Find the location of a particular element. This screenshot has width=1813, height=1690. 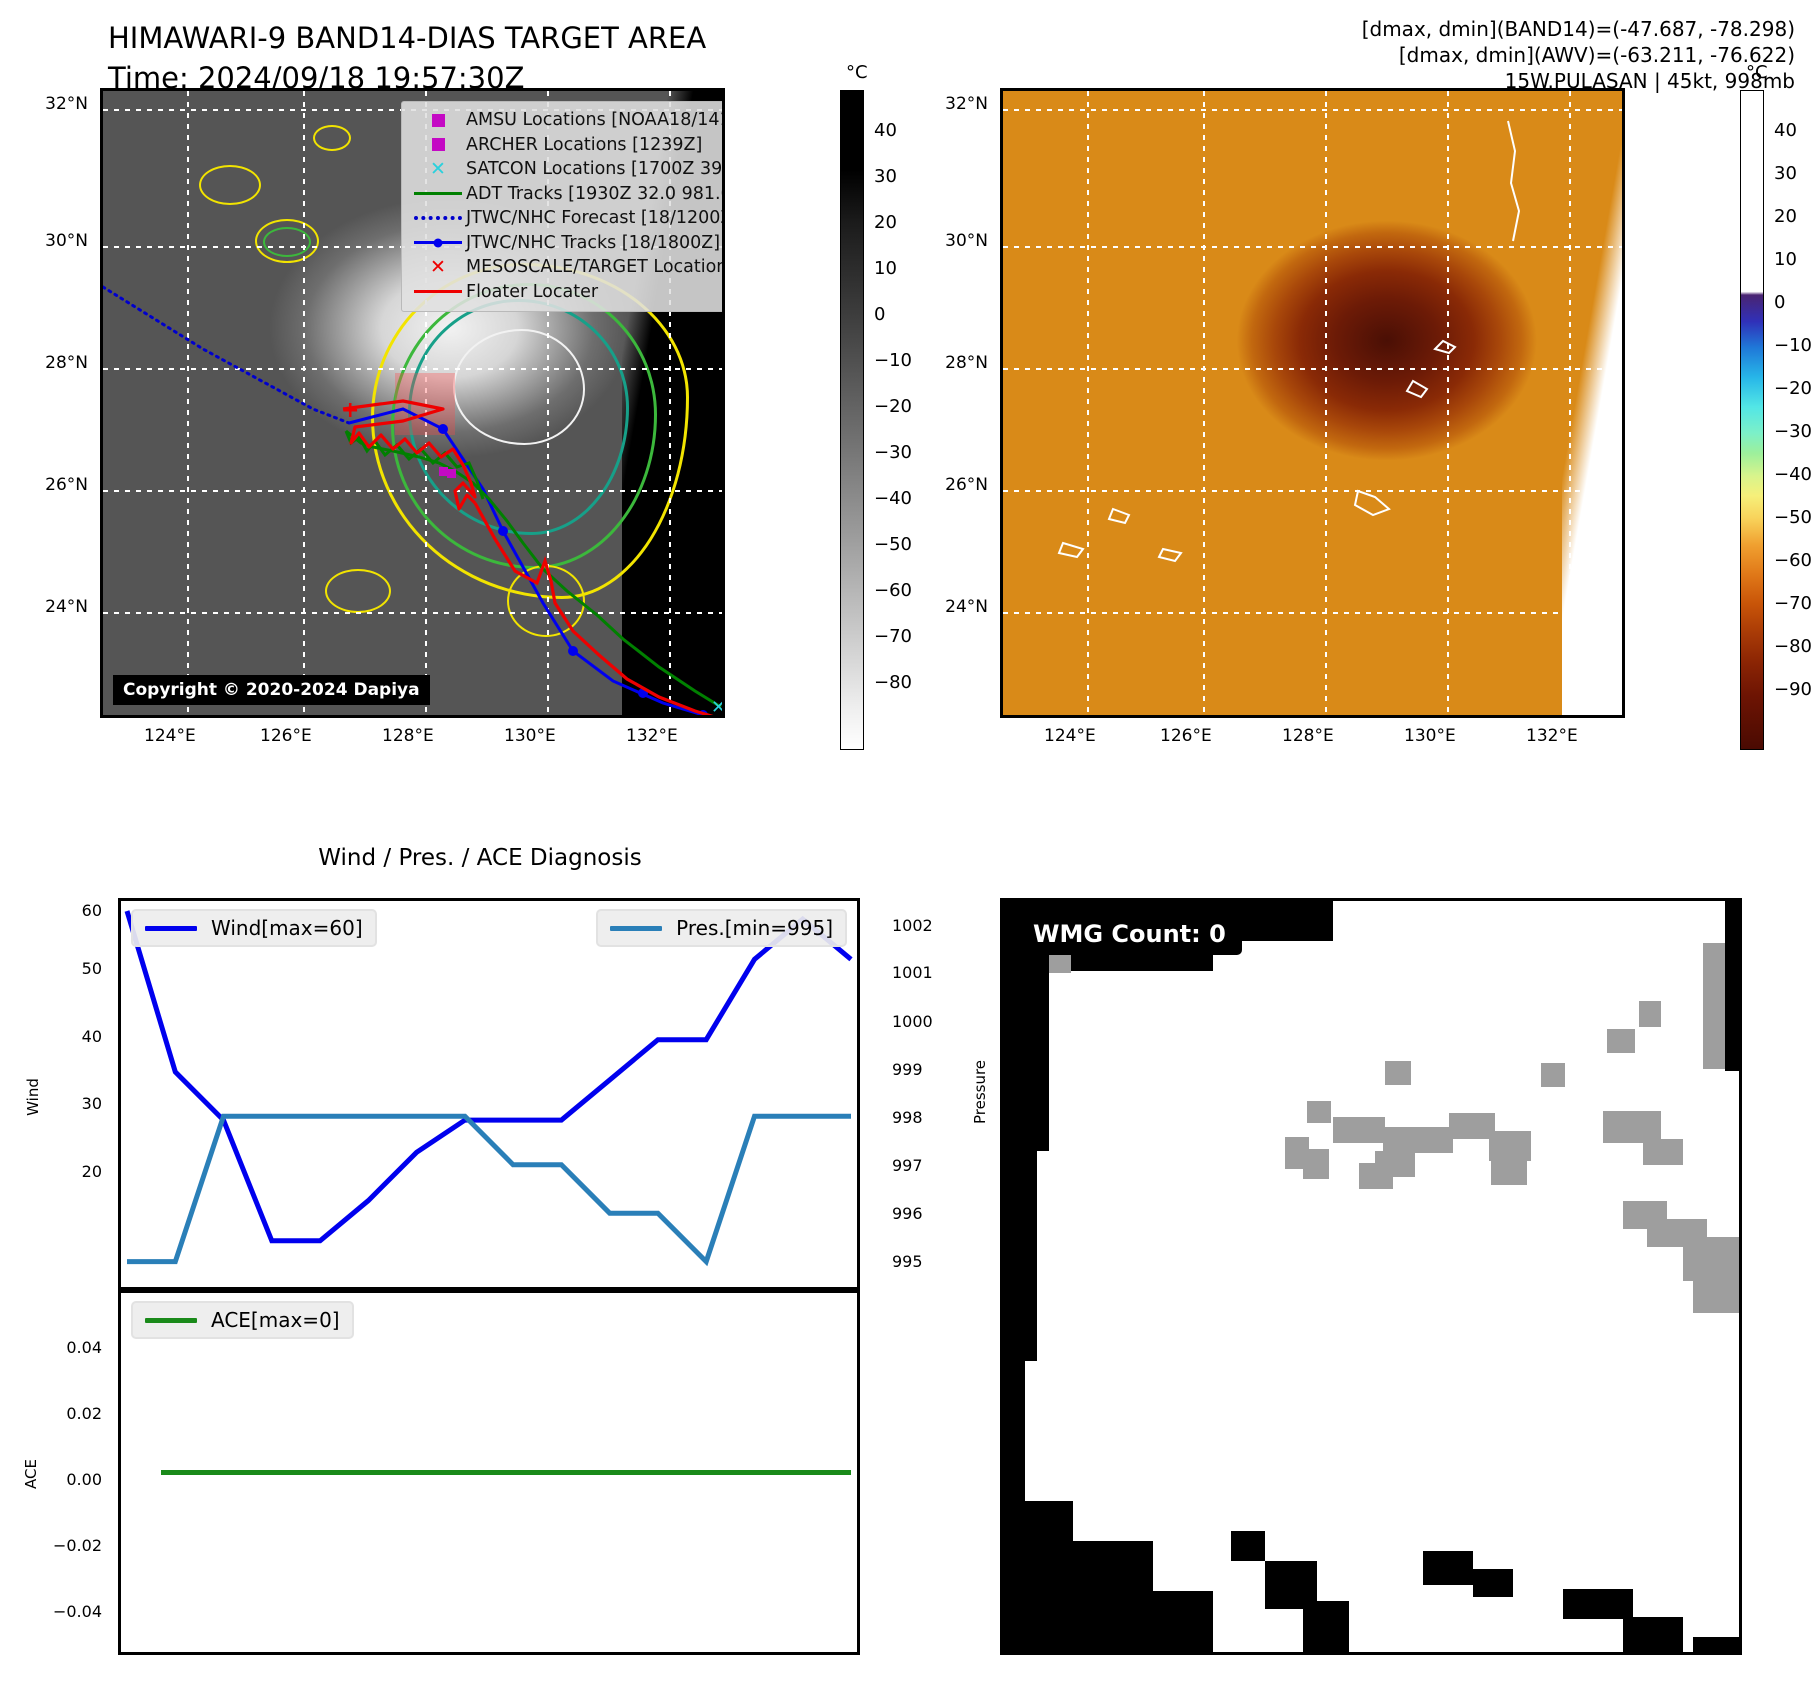

y-tick-40: 40 is located at coordinates (91, 1036).